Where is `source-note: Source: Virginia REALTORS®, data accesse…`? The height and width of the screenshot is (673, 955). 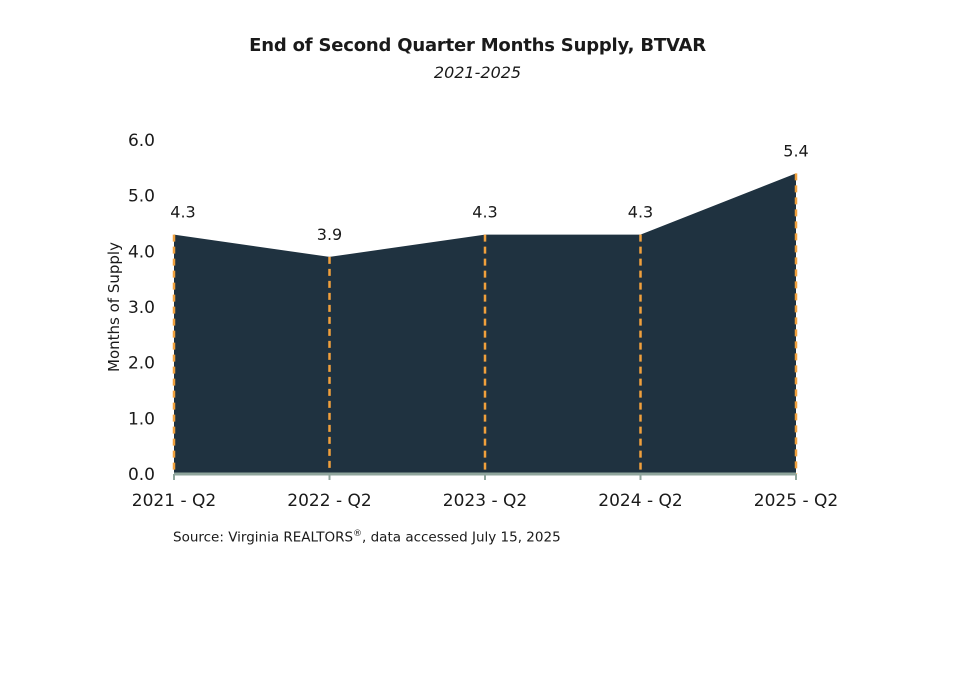
source-note: Source: Virginia REALTORS®, data accesse… is located at coordinates (367, 537).